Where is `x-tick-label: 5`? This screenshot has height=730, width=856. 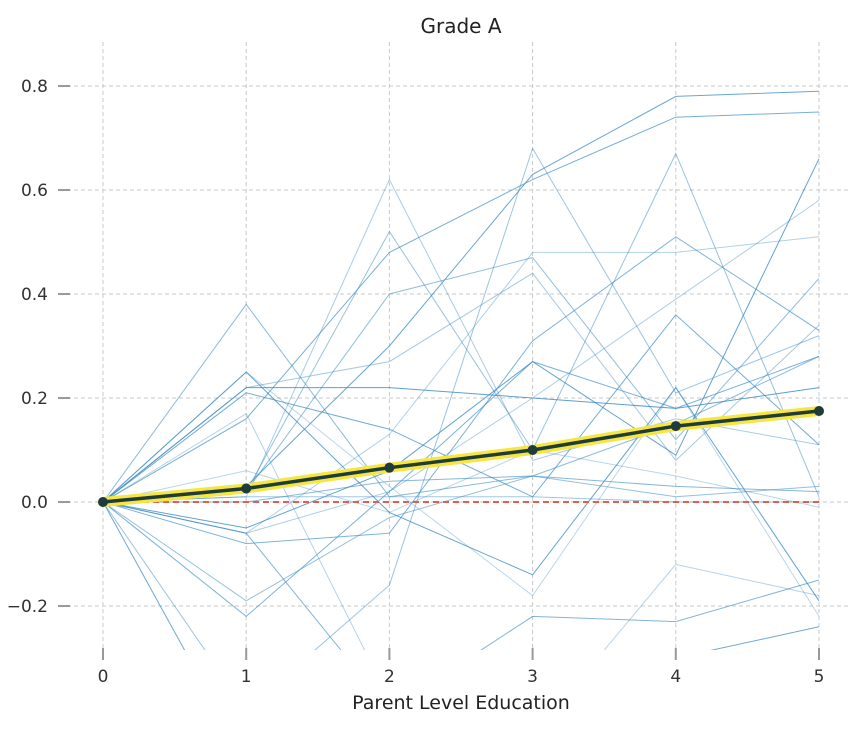
x-tick-label: 5 is located at coordinates (819, 677).